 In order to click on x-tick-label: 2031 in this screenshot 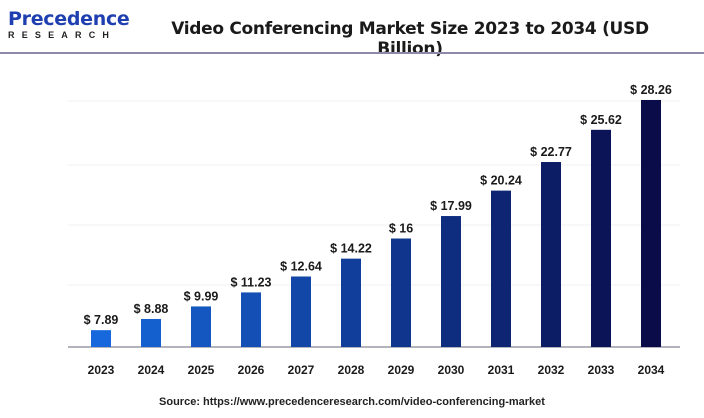, I will do `click(501, 370)`.